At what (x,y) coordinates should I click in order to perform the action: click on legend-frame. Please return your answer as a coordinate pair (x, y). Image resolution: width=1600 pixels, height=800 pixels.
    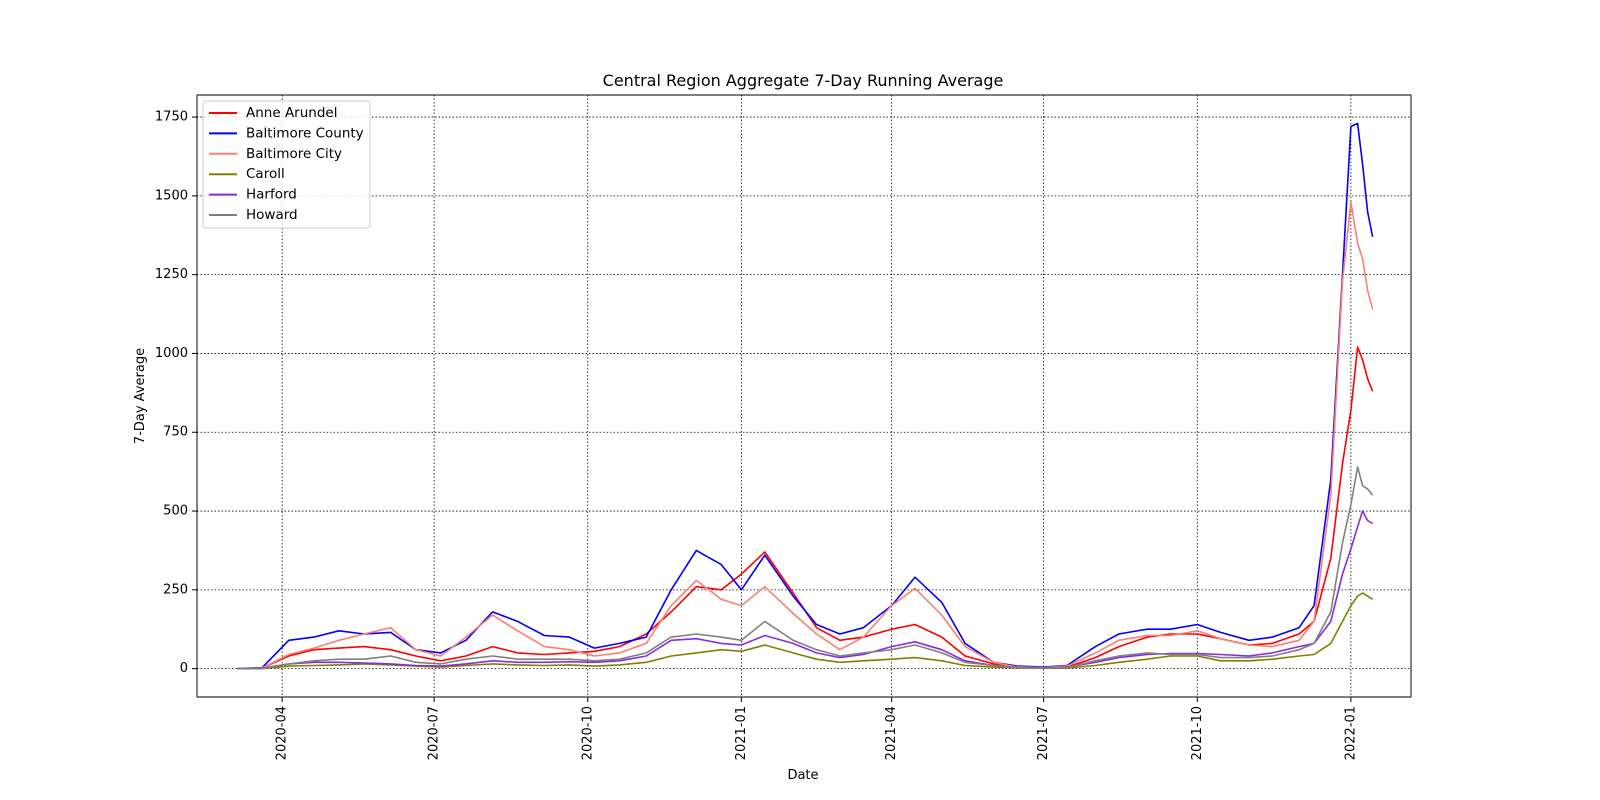
    Looking at the image, I should click on (286, 164).